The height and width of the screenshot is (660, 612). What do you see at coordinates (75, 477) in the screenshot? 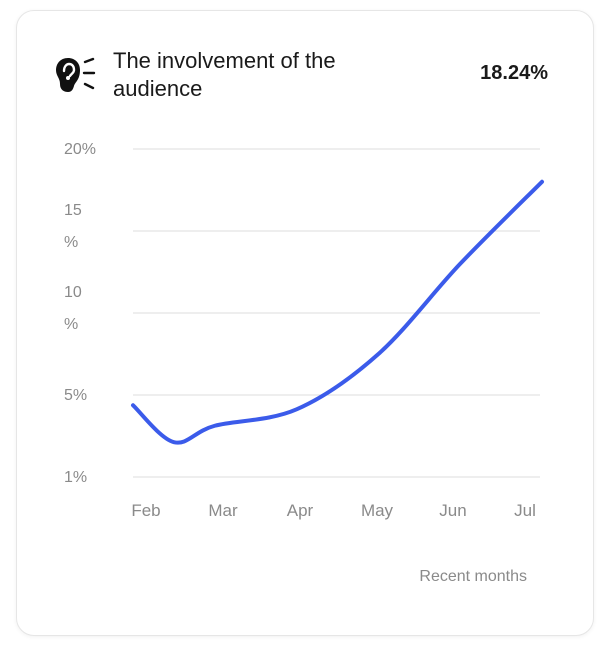
I see `y-tick-label: 1%` at bounding box center [75, 477].